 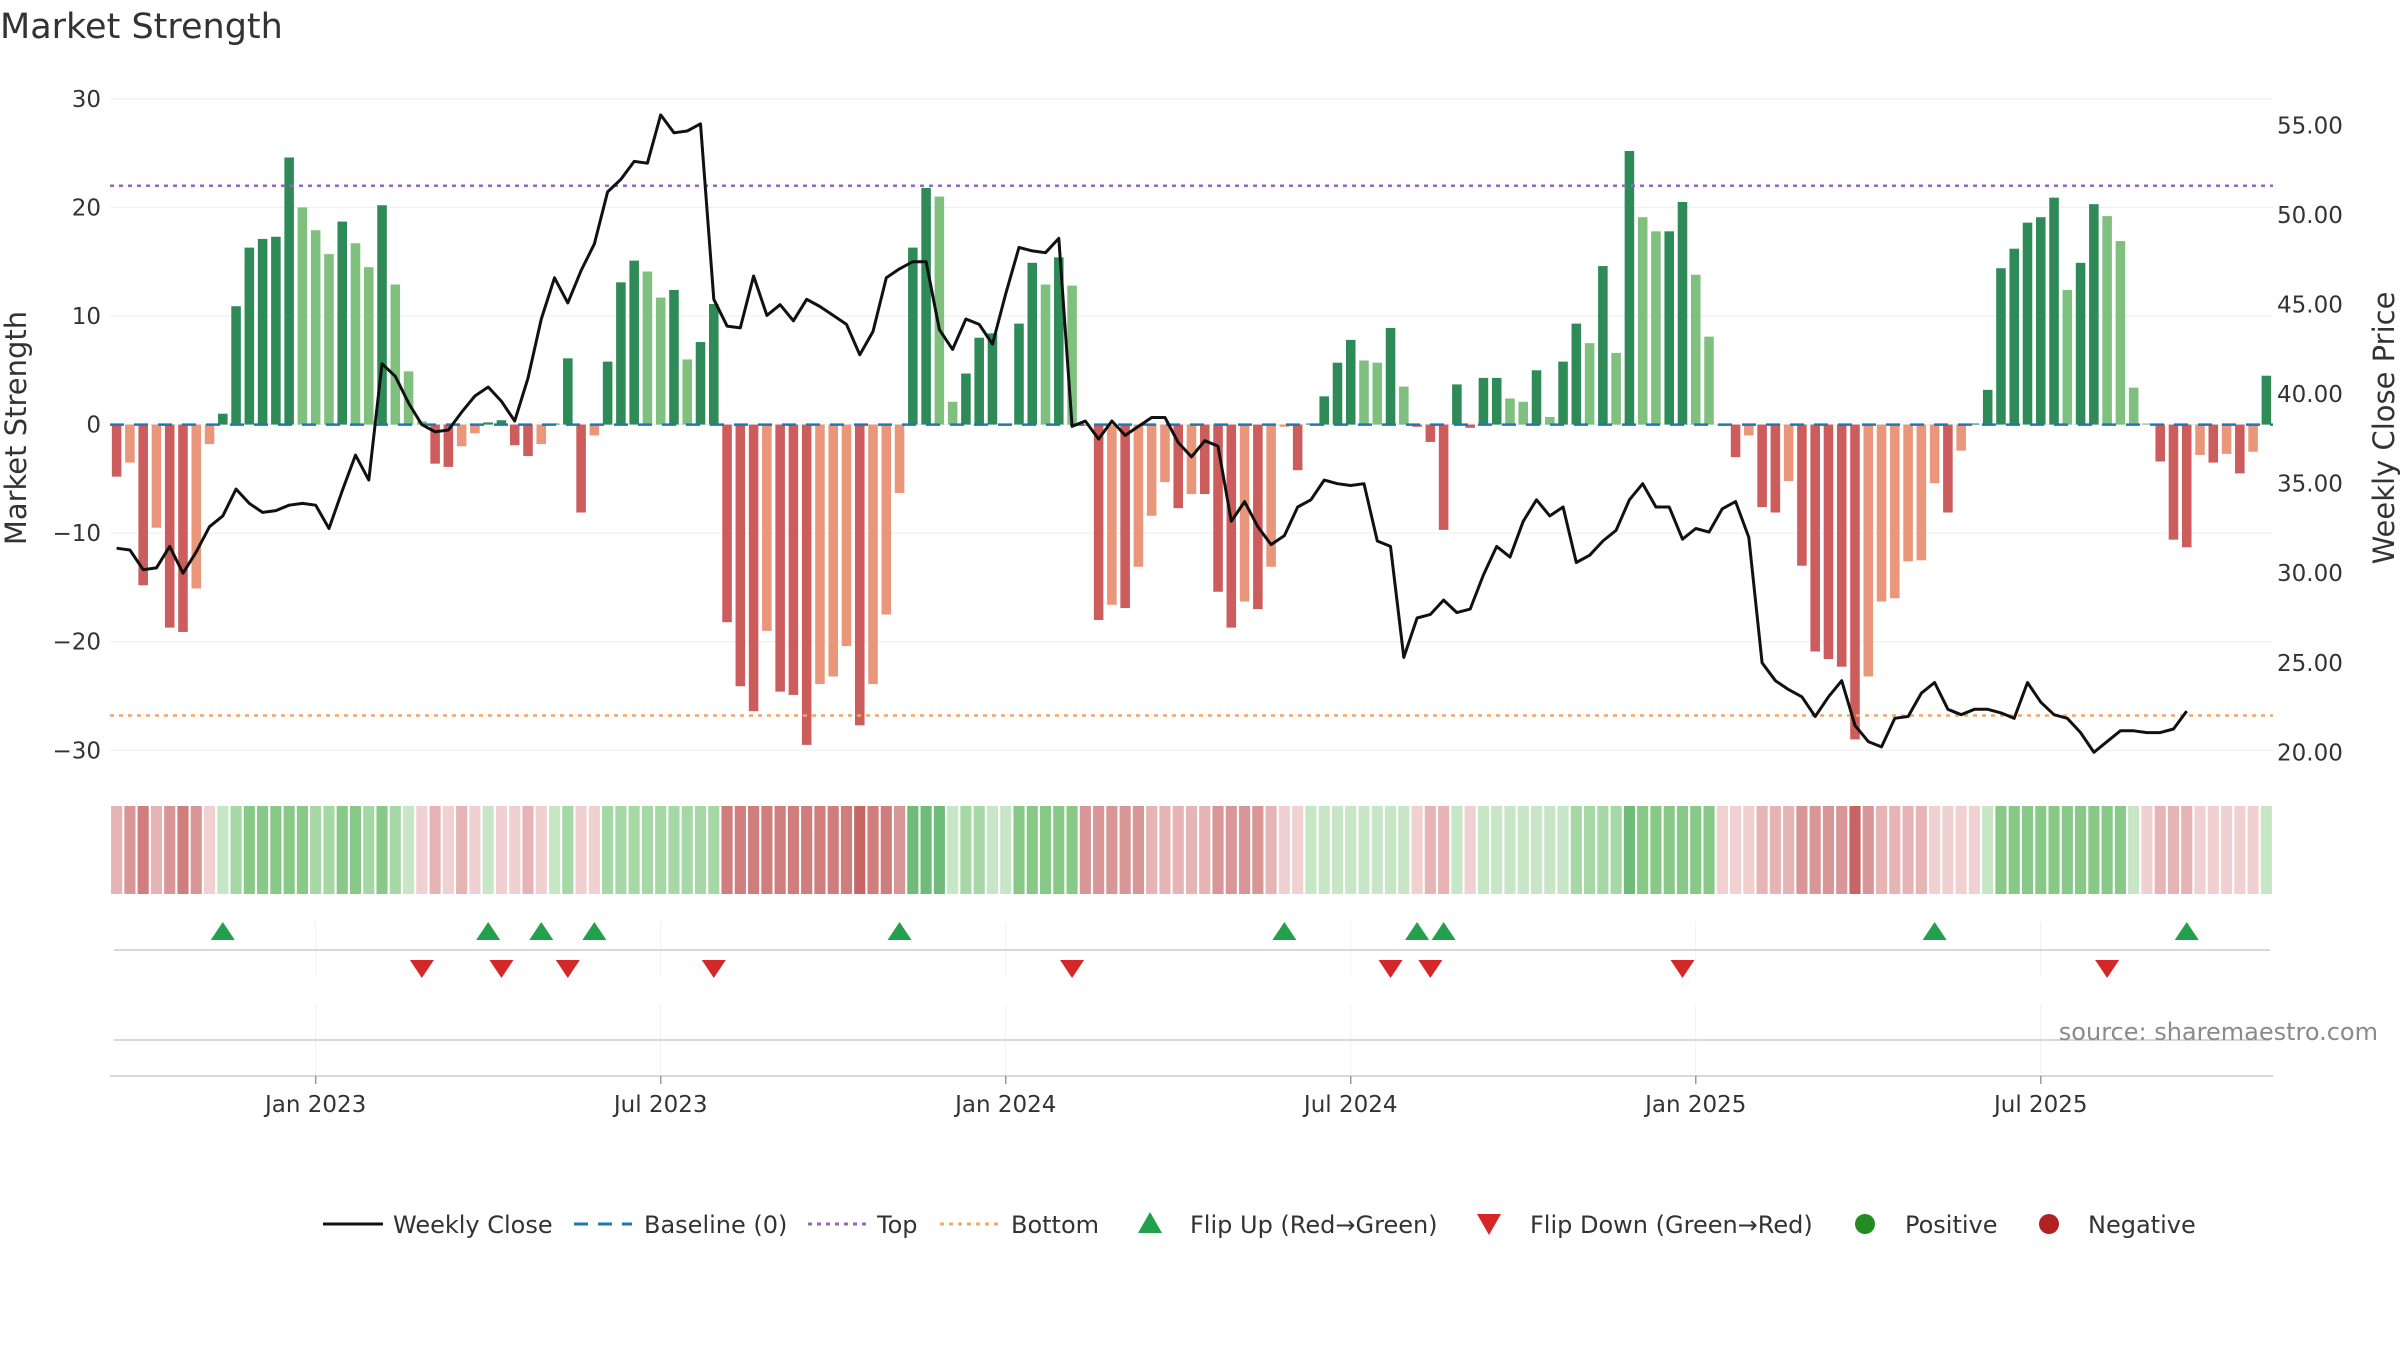 I want to click on x-tick-label: Jan 2025, so click(x=1694, y=1105).